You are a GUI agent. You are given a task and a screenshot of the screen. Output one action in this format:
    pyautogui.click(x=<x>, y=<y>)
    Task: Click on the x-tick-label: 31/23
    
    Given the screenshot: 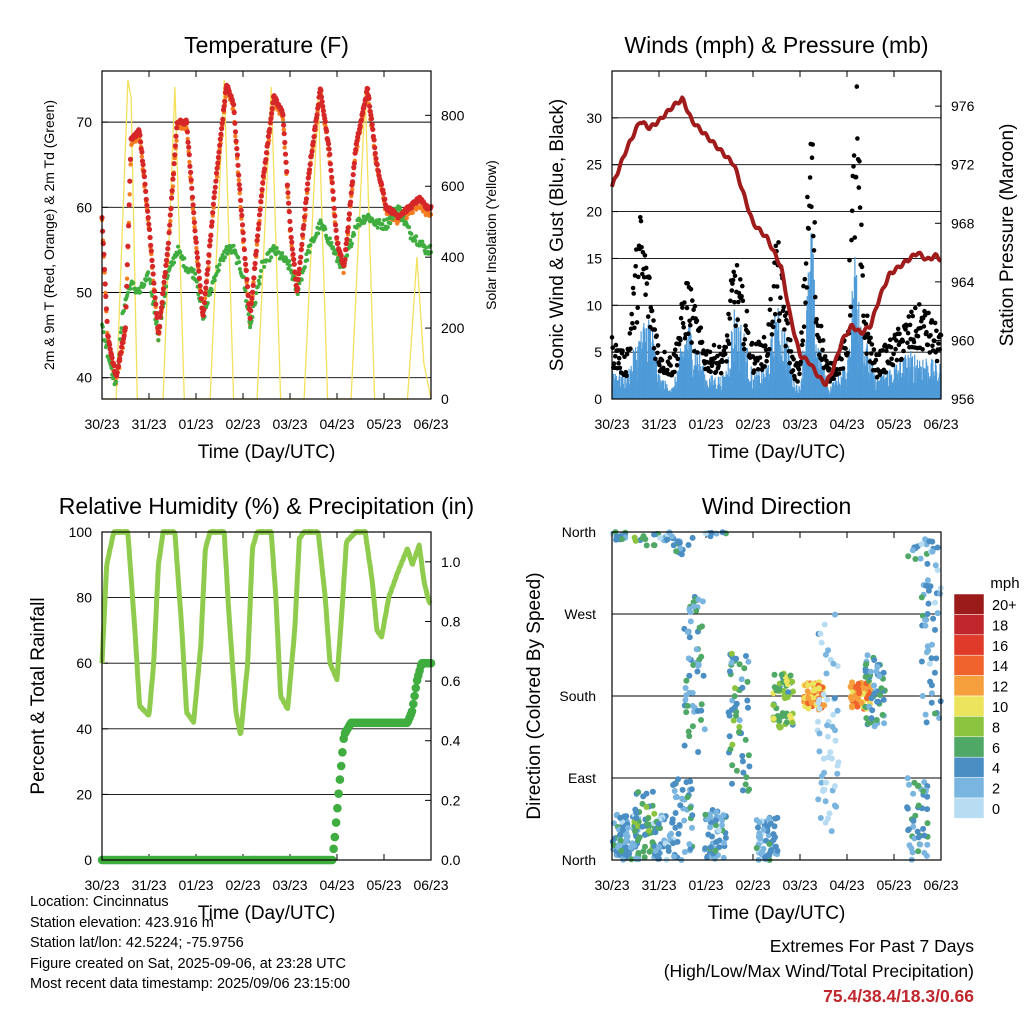 What is the action you would take?
    pyautogui.click(x=658, y=424)
    